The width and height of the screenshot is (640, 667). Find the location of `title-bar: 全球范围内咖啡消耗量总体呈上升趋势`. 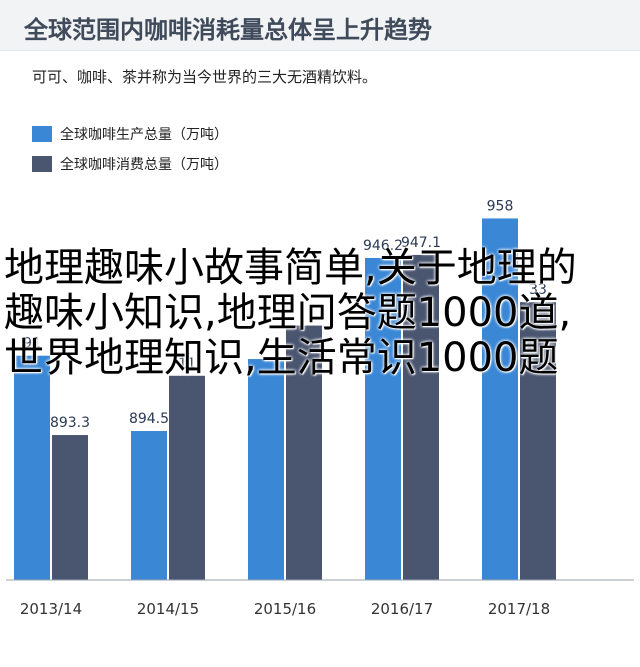

title-bar: 全球范围内咖啡消耗量总体呈上升趋势 is located at coordinates (320, 25).